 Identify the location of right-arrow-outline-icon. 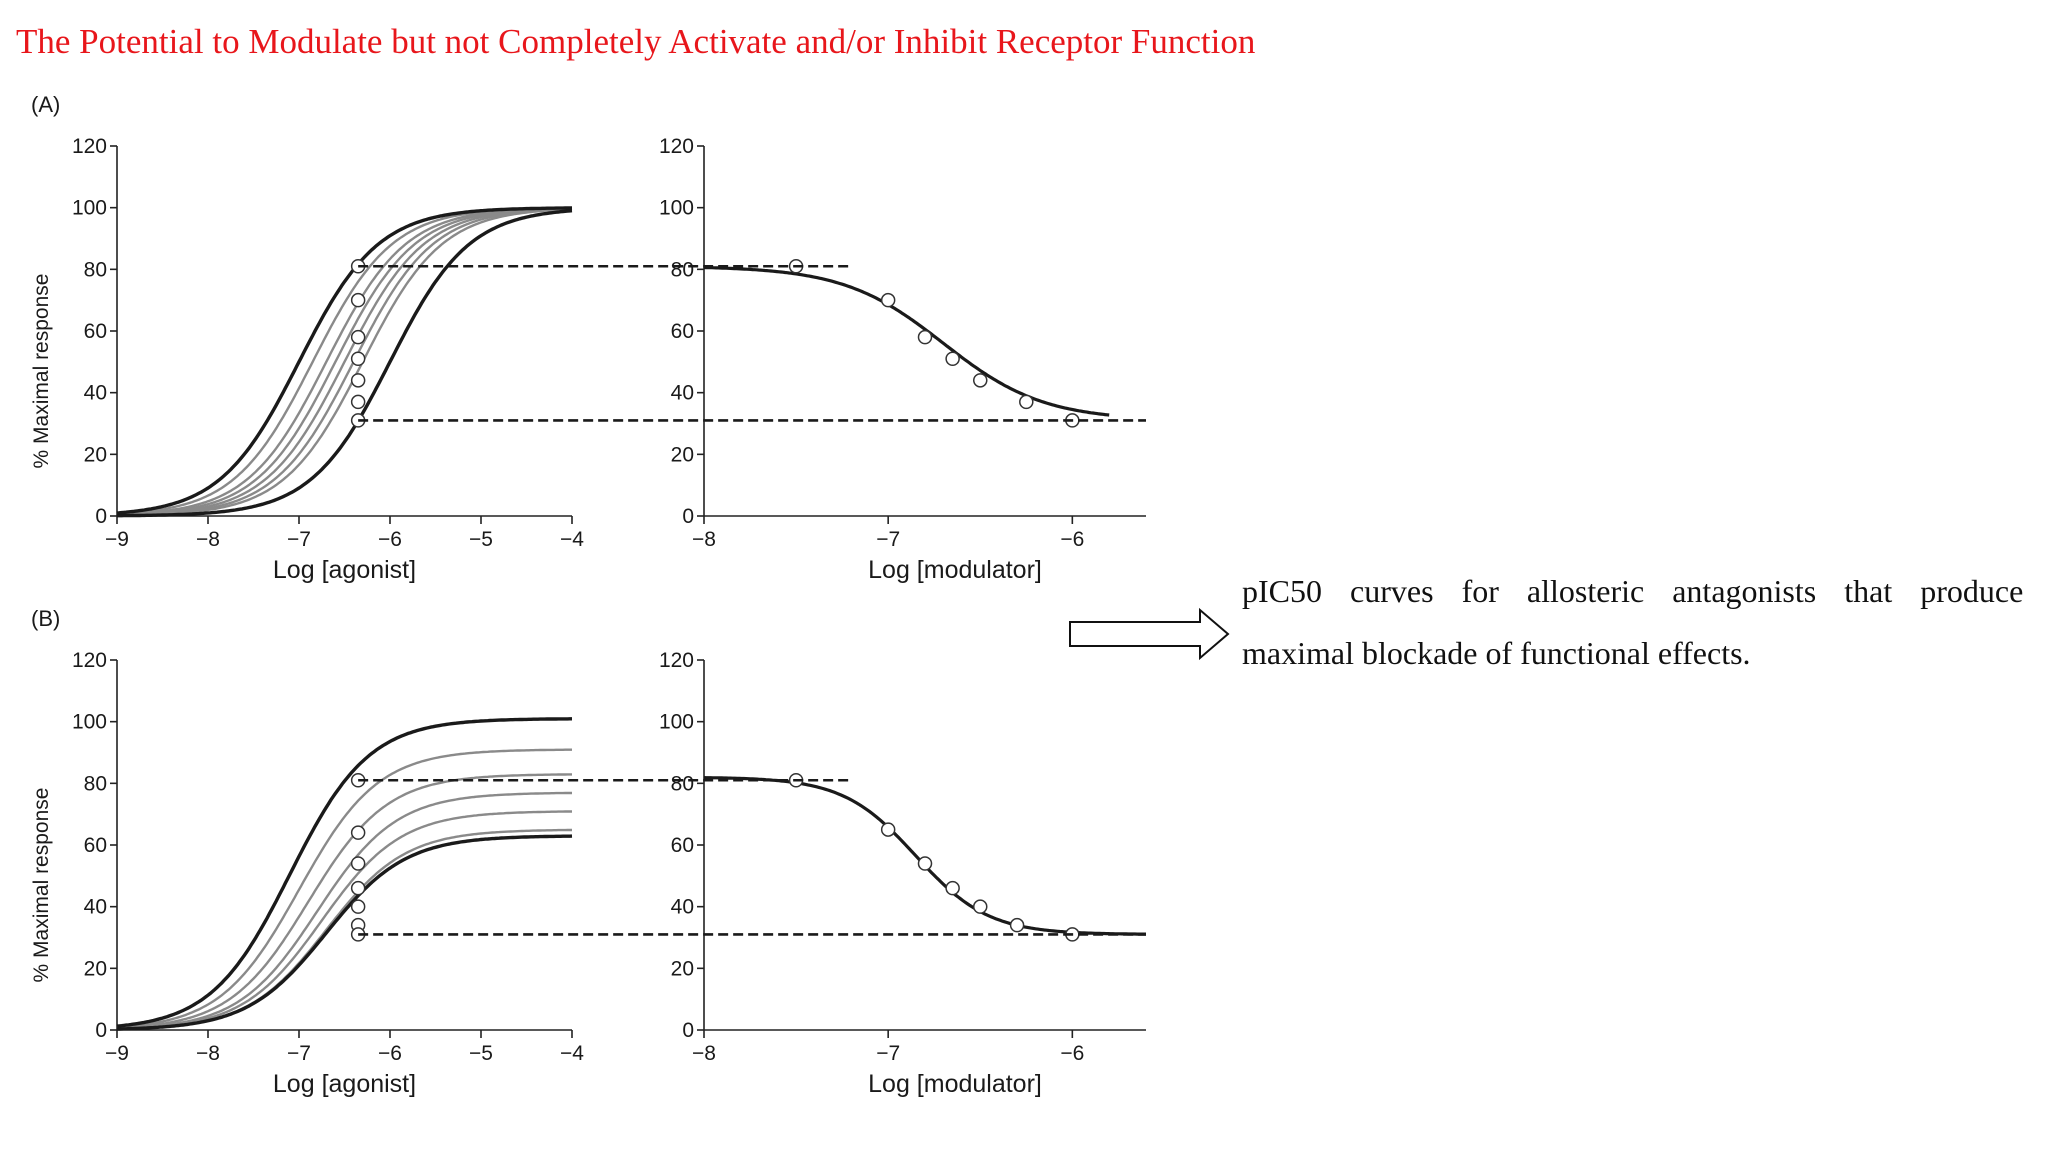
(1149, 634).